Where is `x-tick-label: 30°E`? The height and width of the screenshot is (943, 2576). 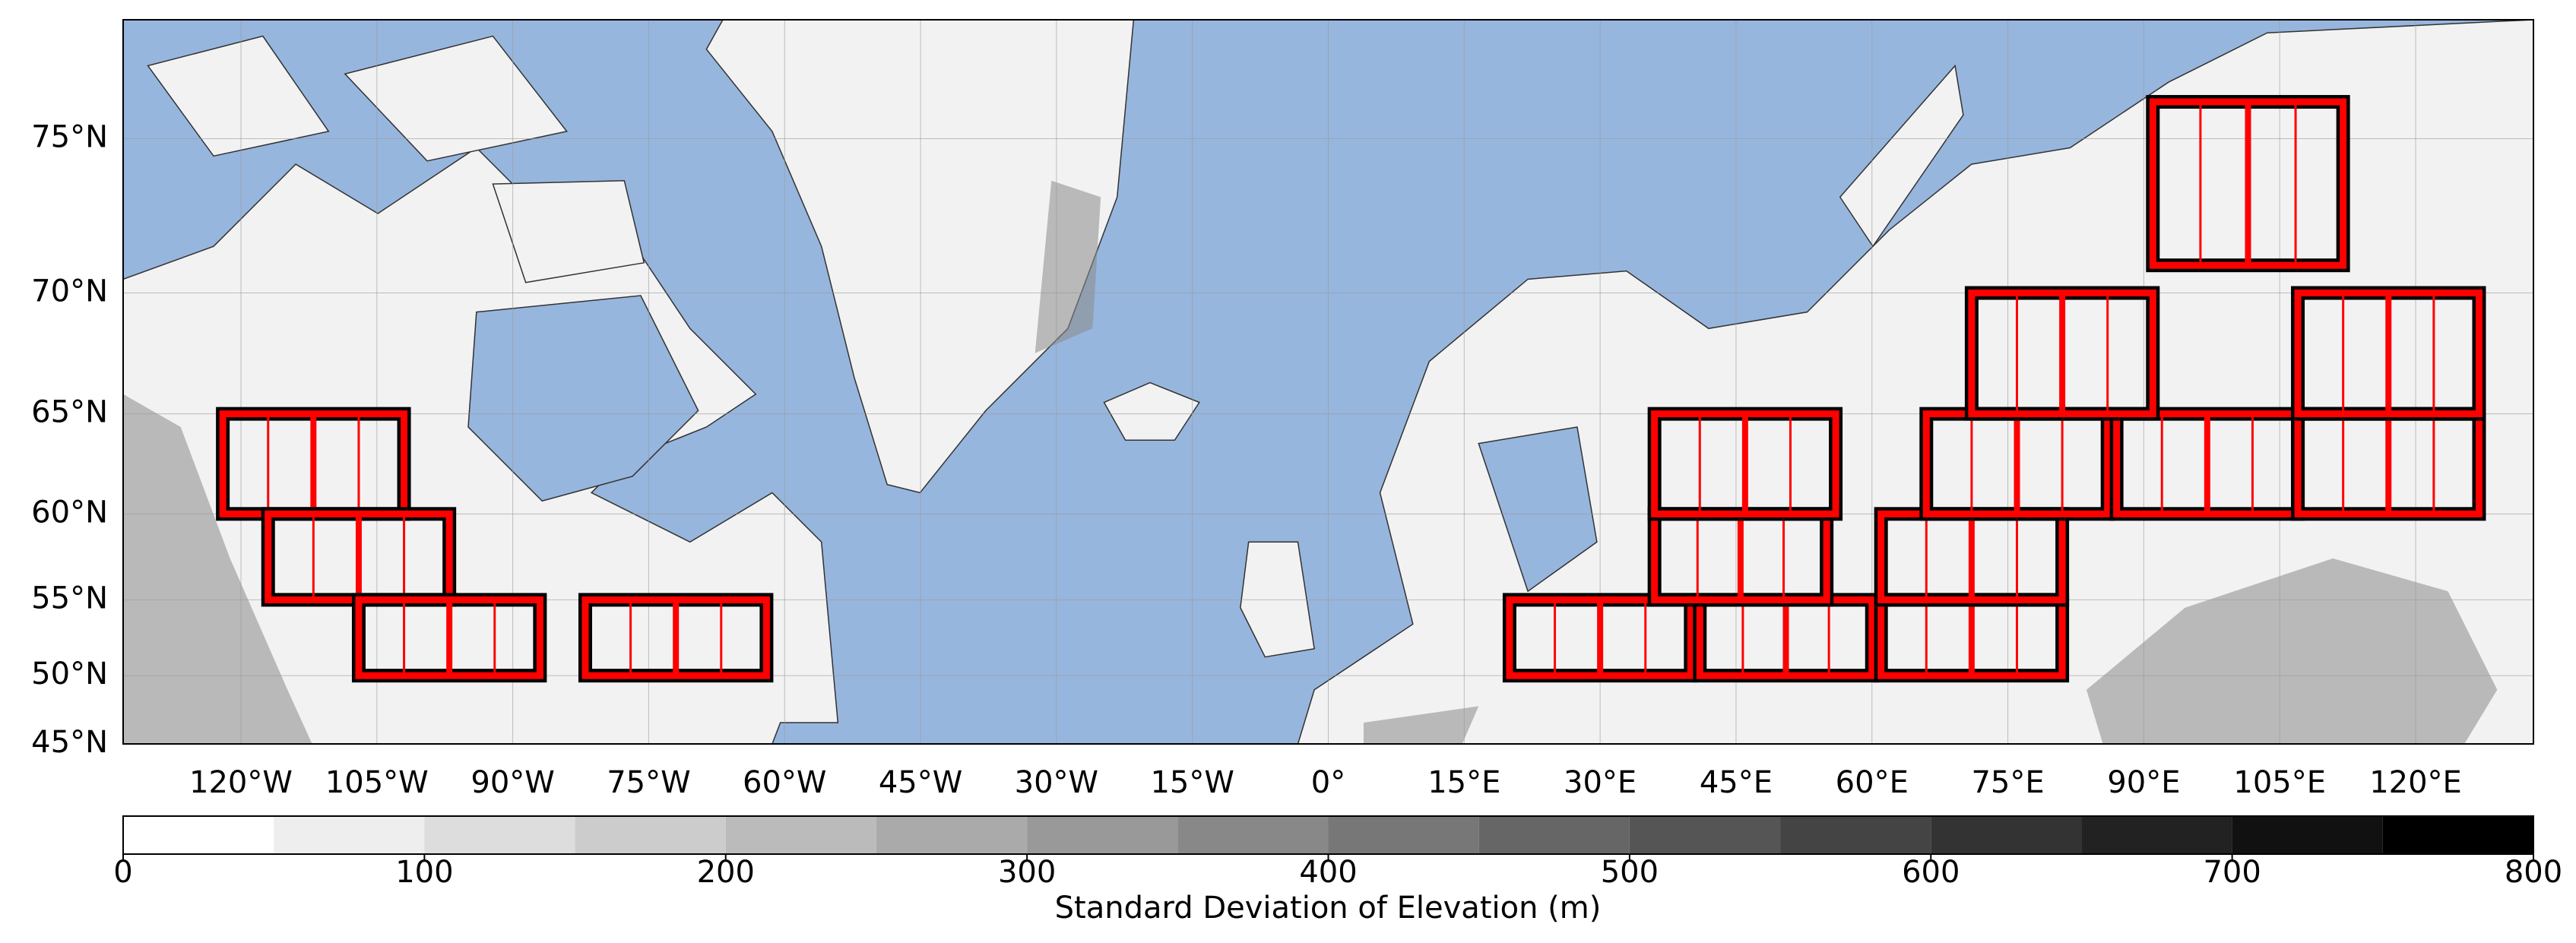
x-tick-label: 30°E is located at coordinates (1600, 783).